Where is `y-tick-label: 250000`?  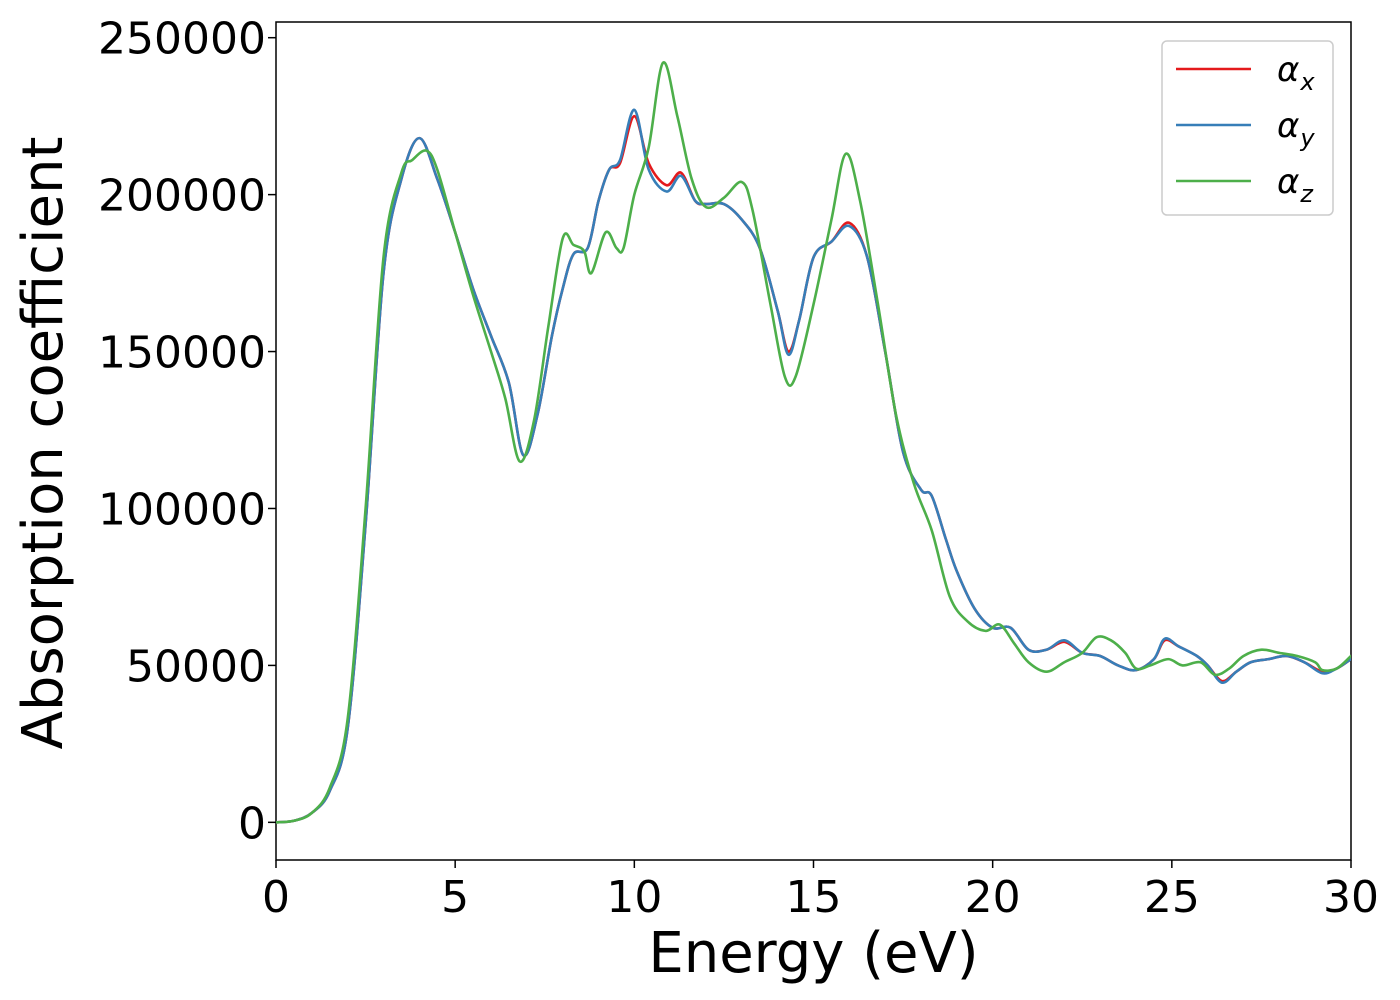
y-tick-label: 250000 is located at coordinates (182, 39).